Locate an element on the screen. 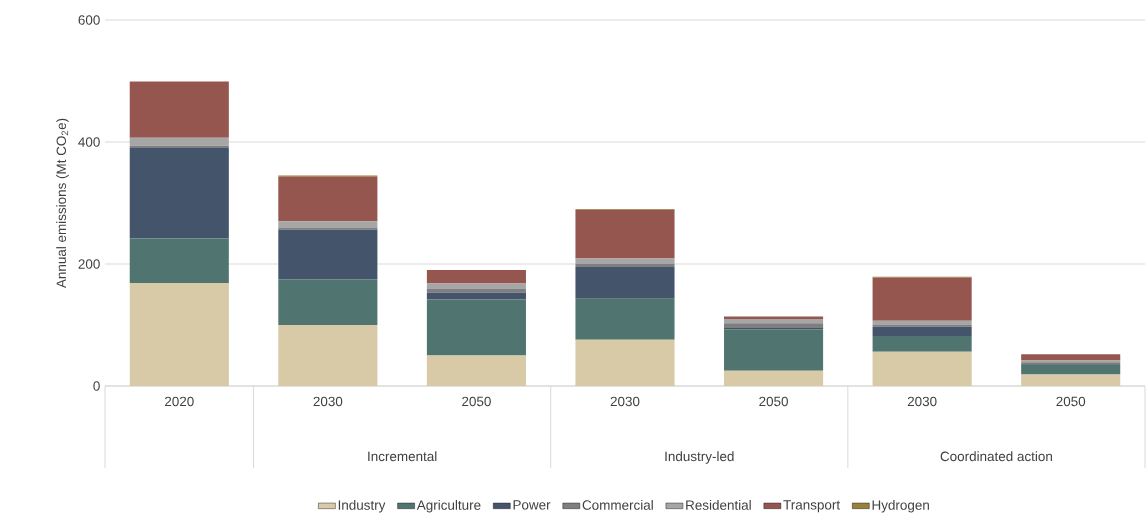 This screenshot has width=1147, height=517. text: Incremental is located at coordinates (402, 456).